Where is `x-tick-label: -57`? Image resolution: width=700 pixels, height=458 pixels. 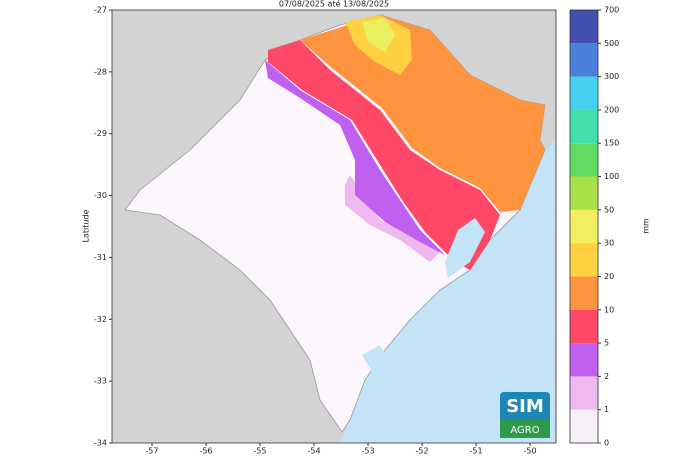 x-tick-label: -57 is located at coordinates (151, 451).